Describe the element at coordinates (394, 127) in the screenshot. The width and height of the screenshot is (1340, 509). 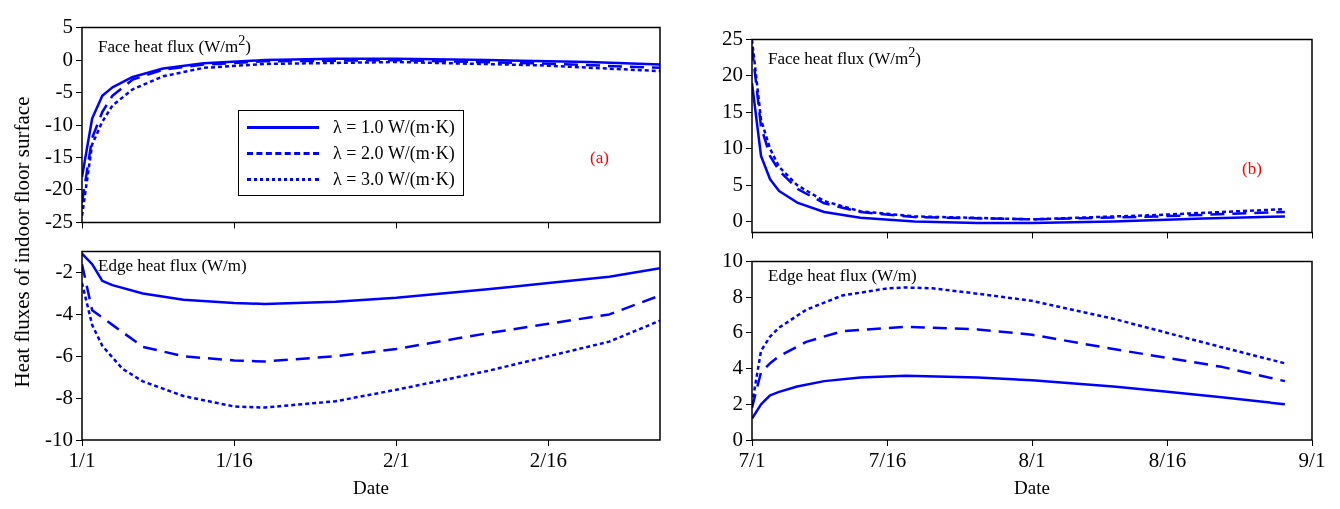
I see `legend-label: λ = 1.0 W/(m·K)` at that location.